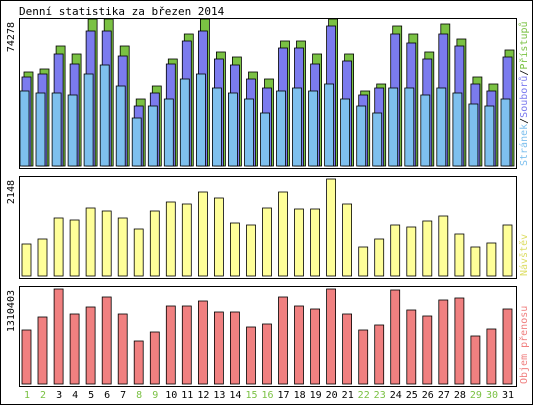 The image size is (533, 409). What do you see at coordinates (75, 395) in the screenshot?
I see `x-tick-label-day-4: 4` at bounding box center [75, 395].